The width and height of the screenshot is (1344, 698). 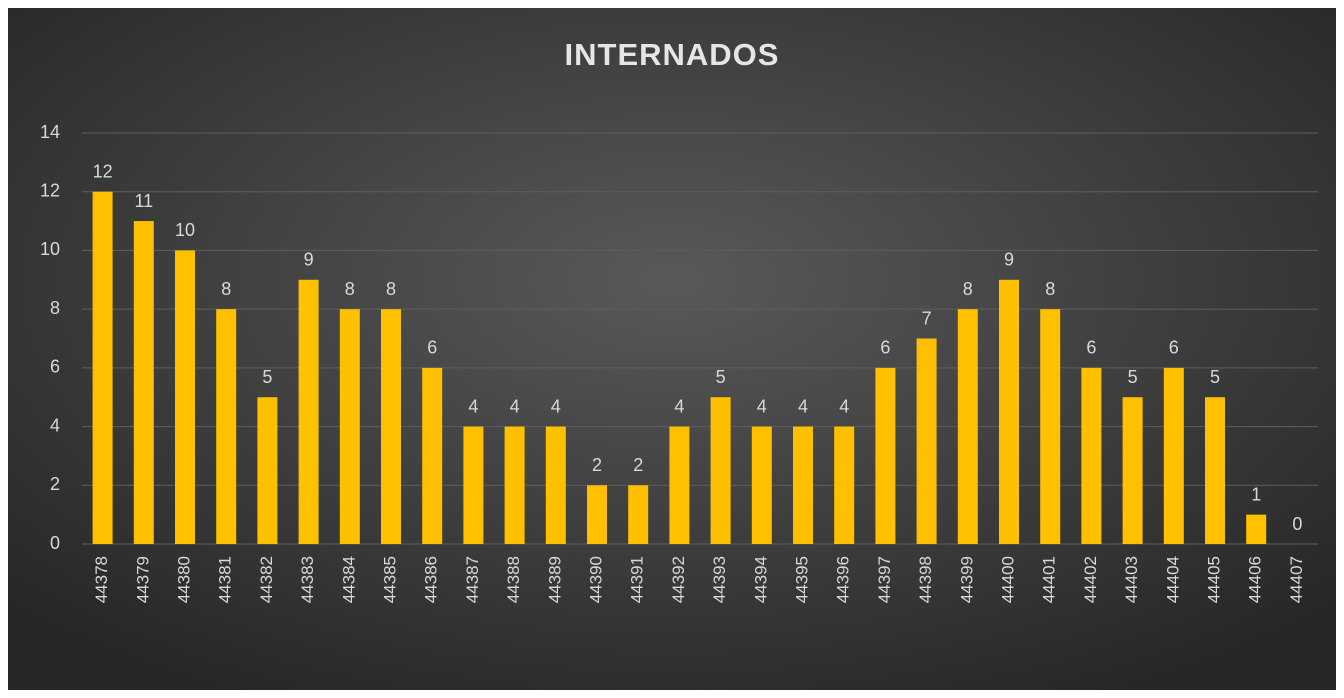 I want to click on y-tick-label: 14, so click(x=50, y=132).